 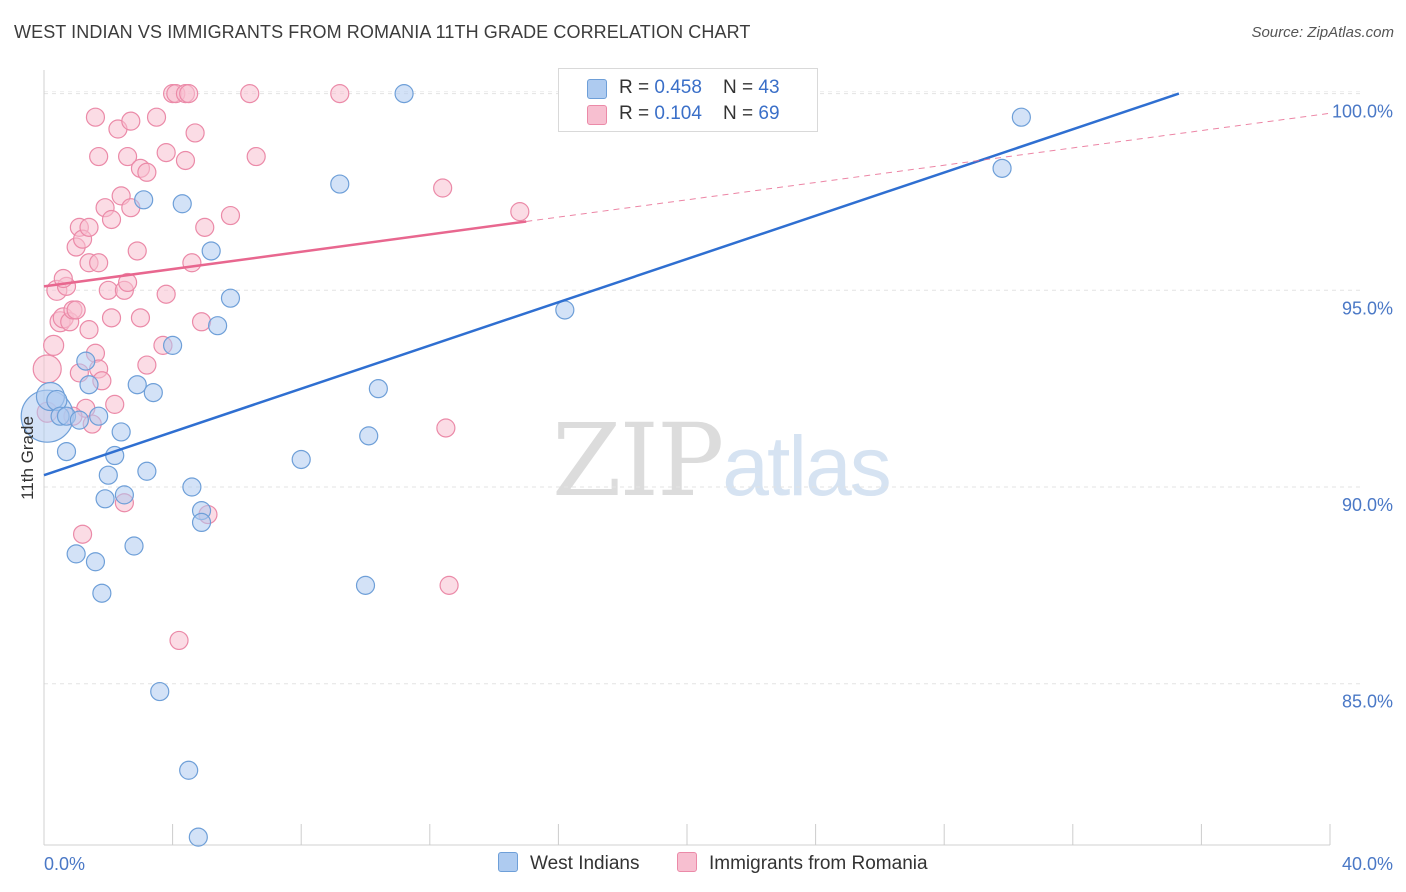 What do you see at coordinates (1322, 32) in the screenshot?
I see `source-label: Source: ZipAtlas.com` at bounding box center [1322, 32].